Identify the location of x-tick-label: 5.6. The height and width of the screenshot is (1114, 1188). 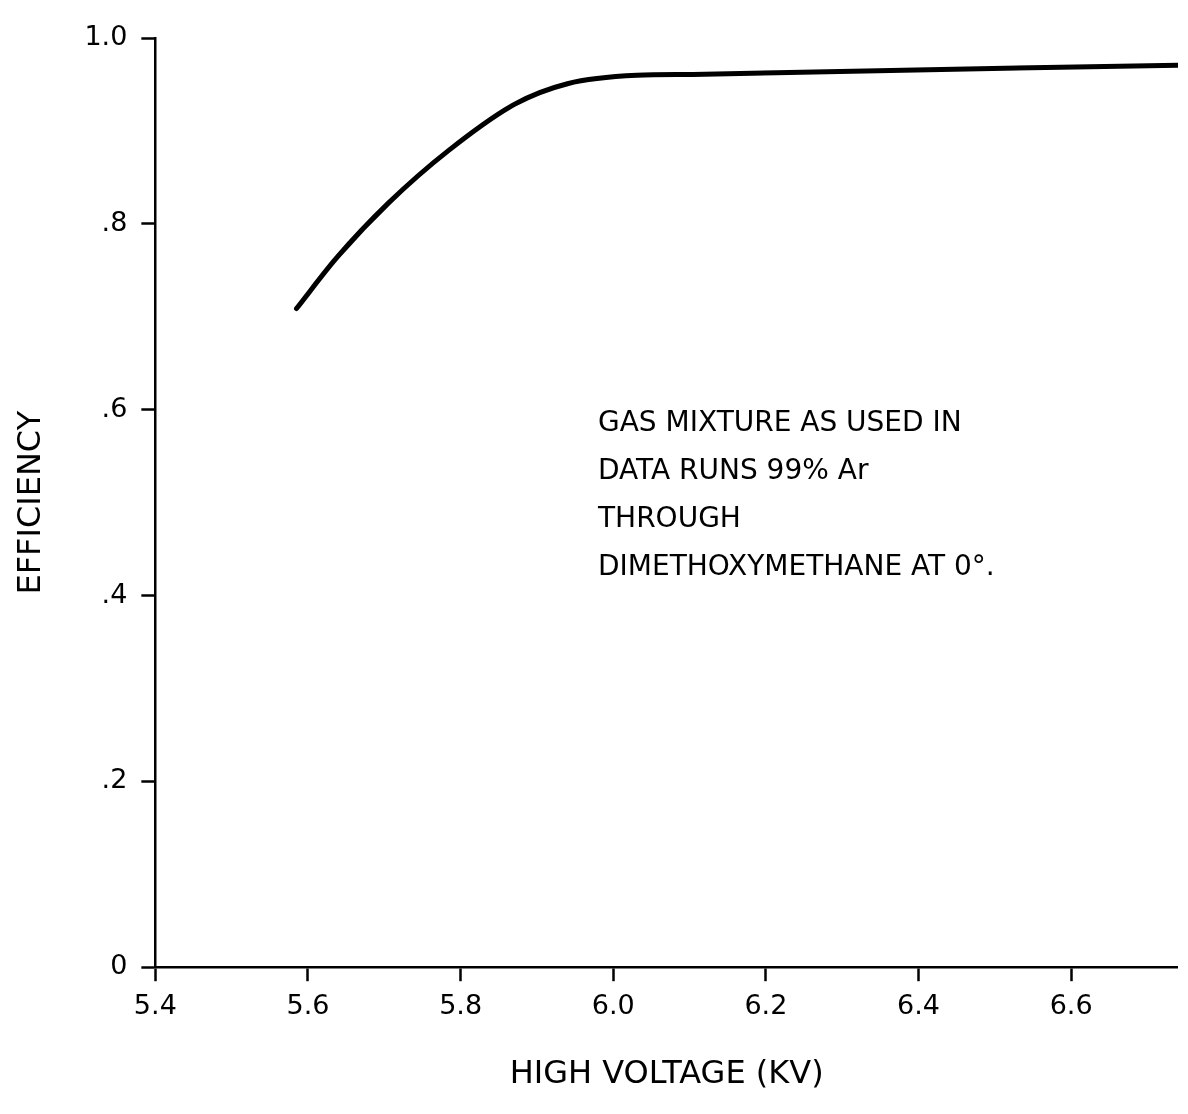
(308, 1005).